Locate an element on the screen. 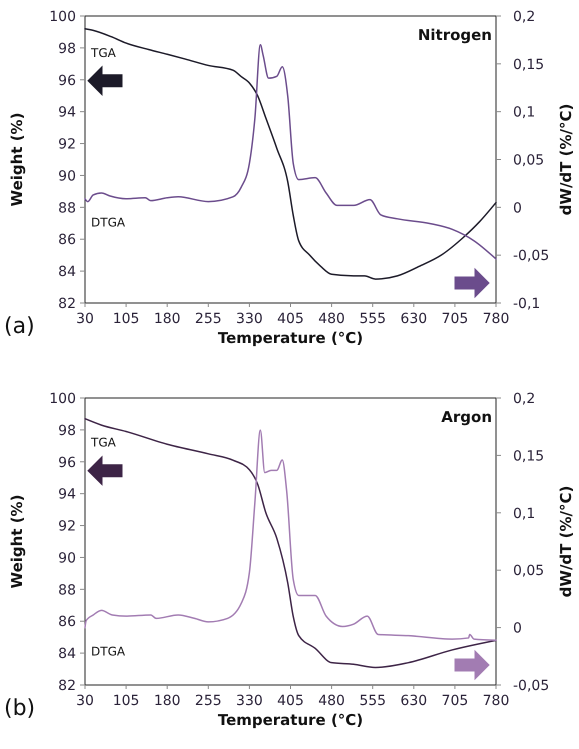 The image size is (579, 749). text: Argon is located at coordinates (466, 417).